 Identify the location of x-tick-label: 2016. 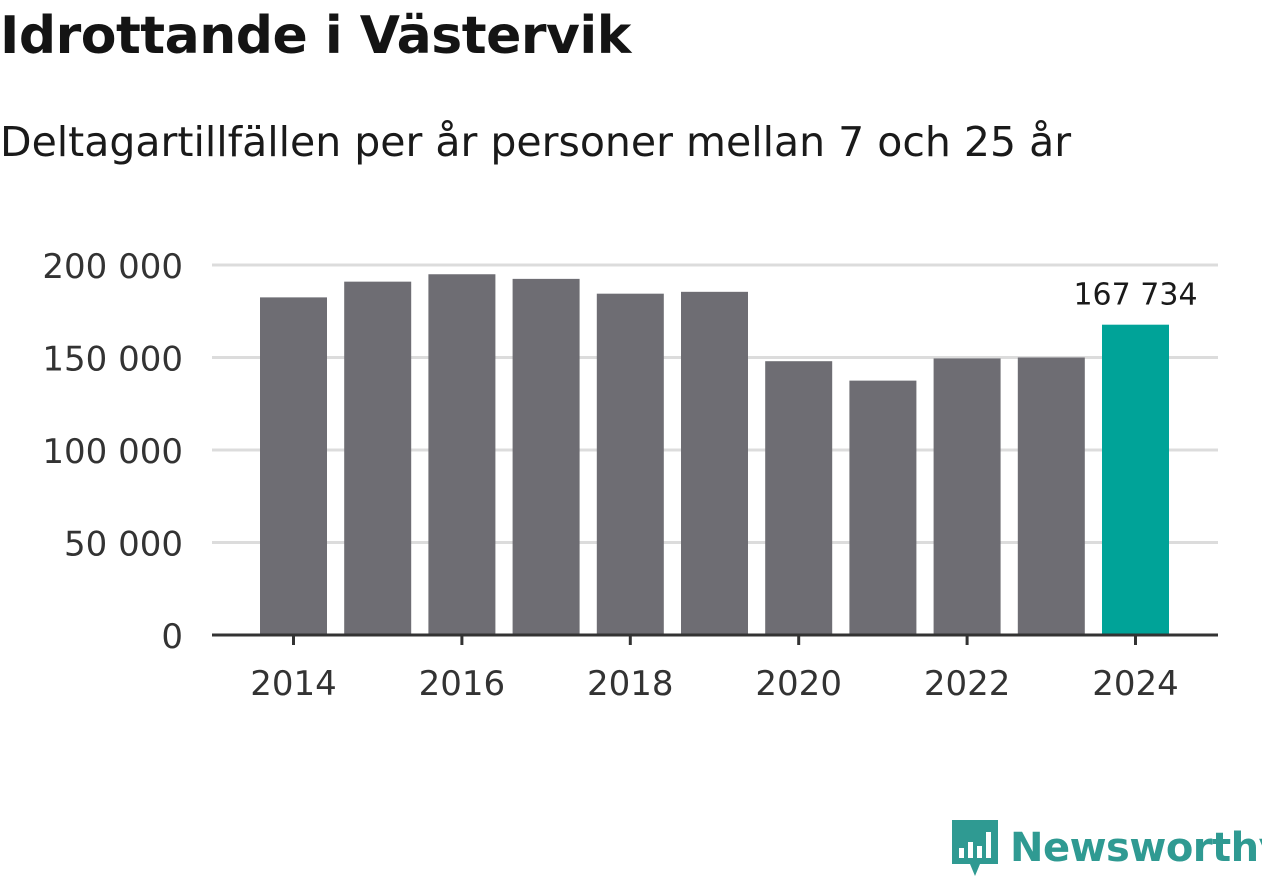
(462, 684).